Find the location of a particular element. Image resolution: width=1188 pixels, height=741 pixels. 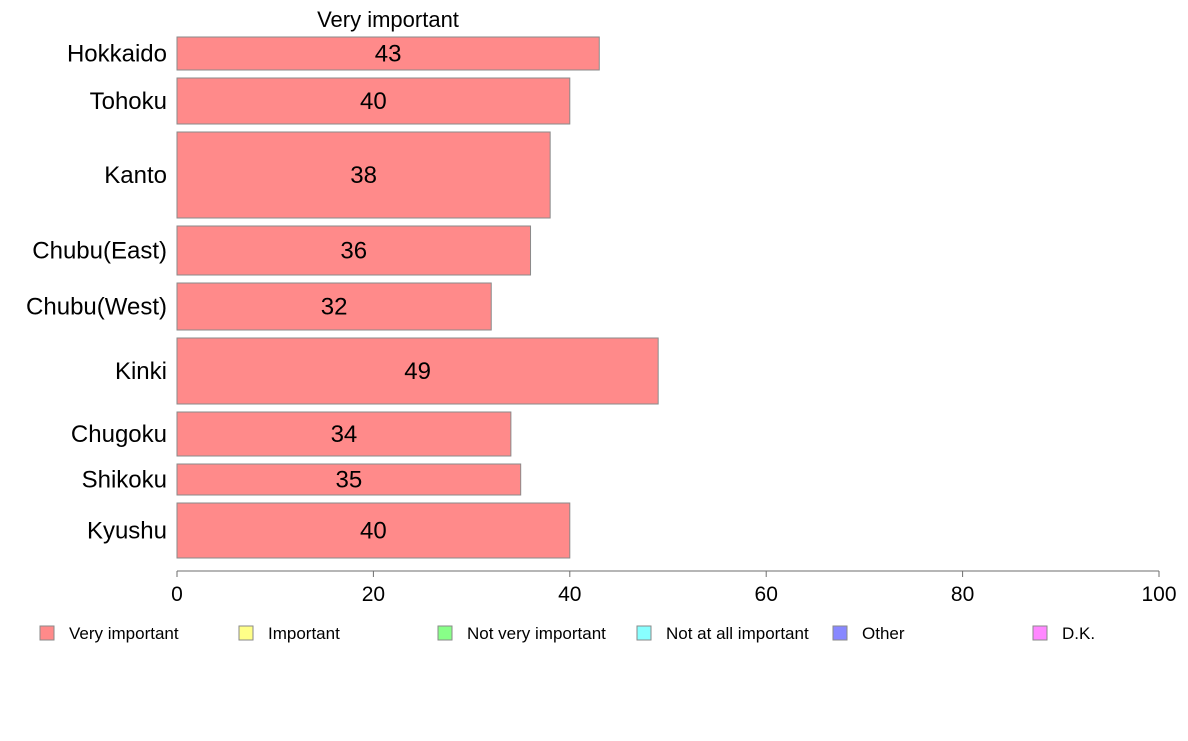

bar-shikoku is located at coordinates (349, 479).